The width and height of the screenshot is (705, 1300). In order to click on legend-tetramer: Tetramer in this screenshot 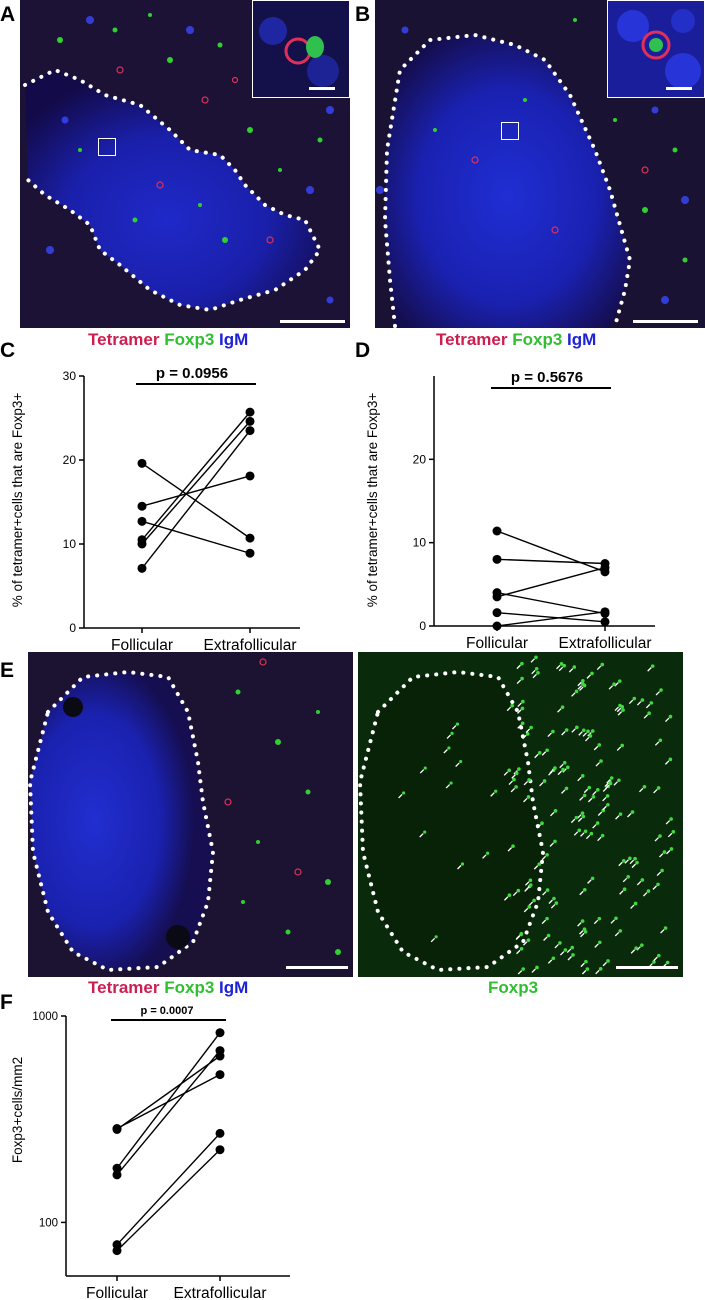, I will do `click(124, 339)`.